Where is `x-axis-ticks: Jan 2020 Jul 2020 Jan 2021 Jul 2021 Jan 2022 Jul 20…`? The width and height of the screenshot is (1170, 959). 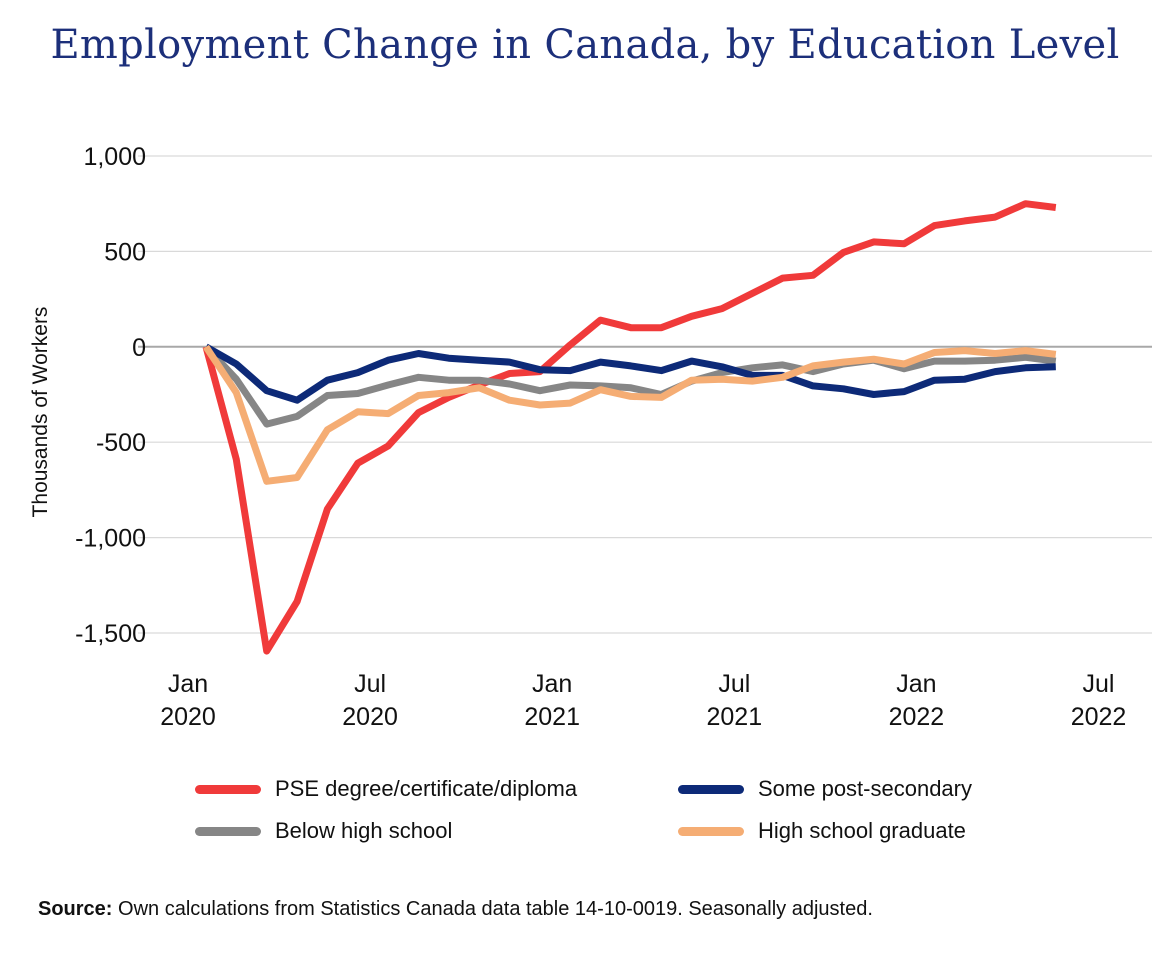 x-axis-ticks: Jan 2020 Jul 2020 Jan 2021 Jul 2021 Jan 2022 Jul 20… is located at coordinates (643, 700).